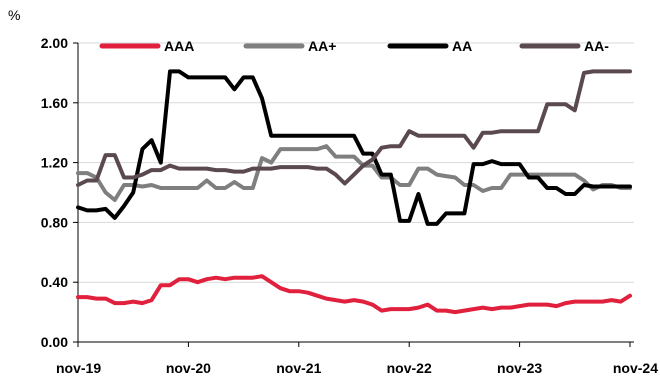  What do you see at coordinates (54, 103) in the screenshot?
I see `y-tick-label: 1.60` at bounding box center [54, 103].